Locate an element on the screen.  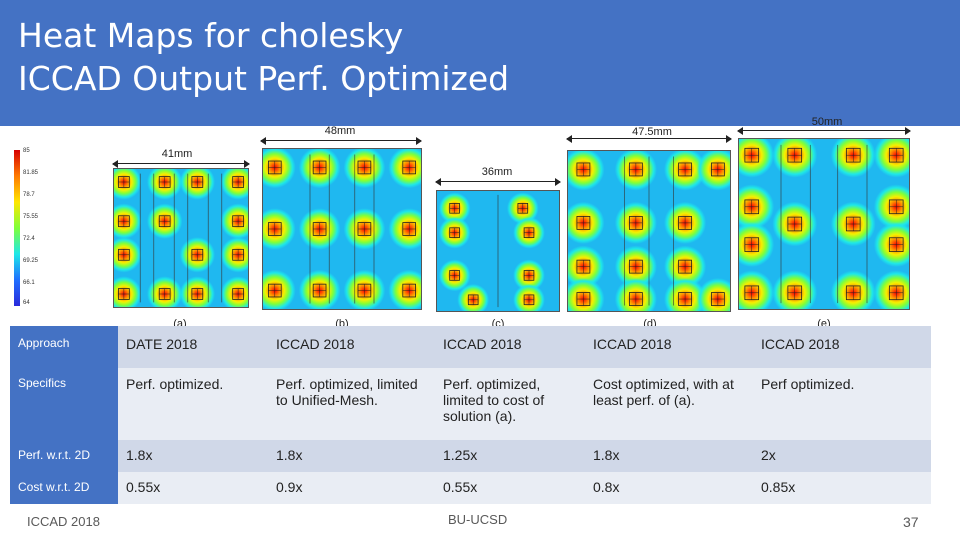
map-c-dimension: 36mm is located at coordinates (497, 172).